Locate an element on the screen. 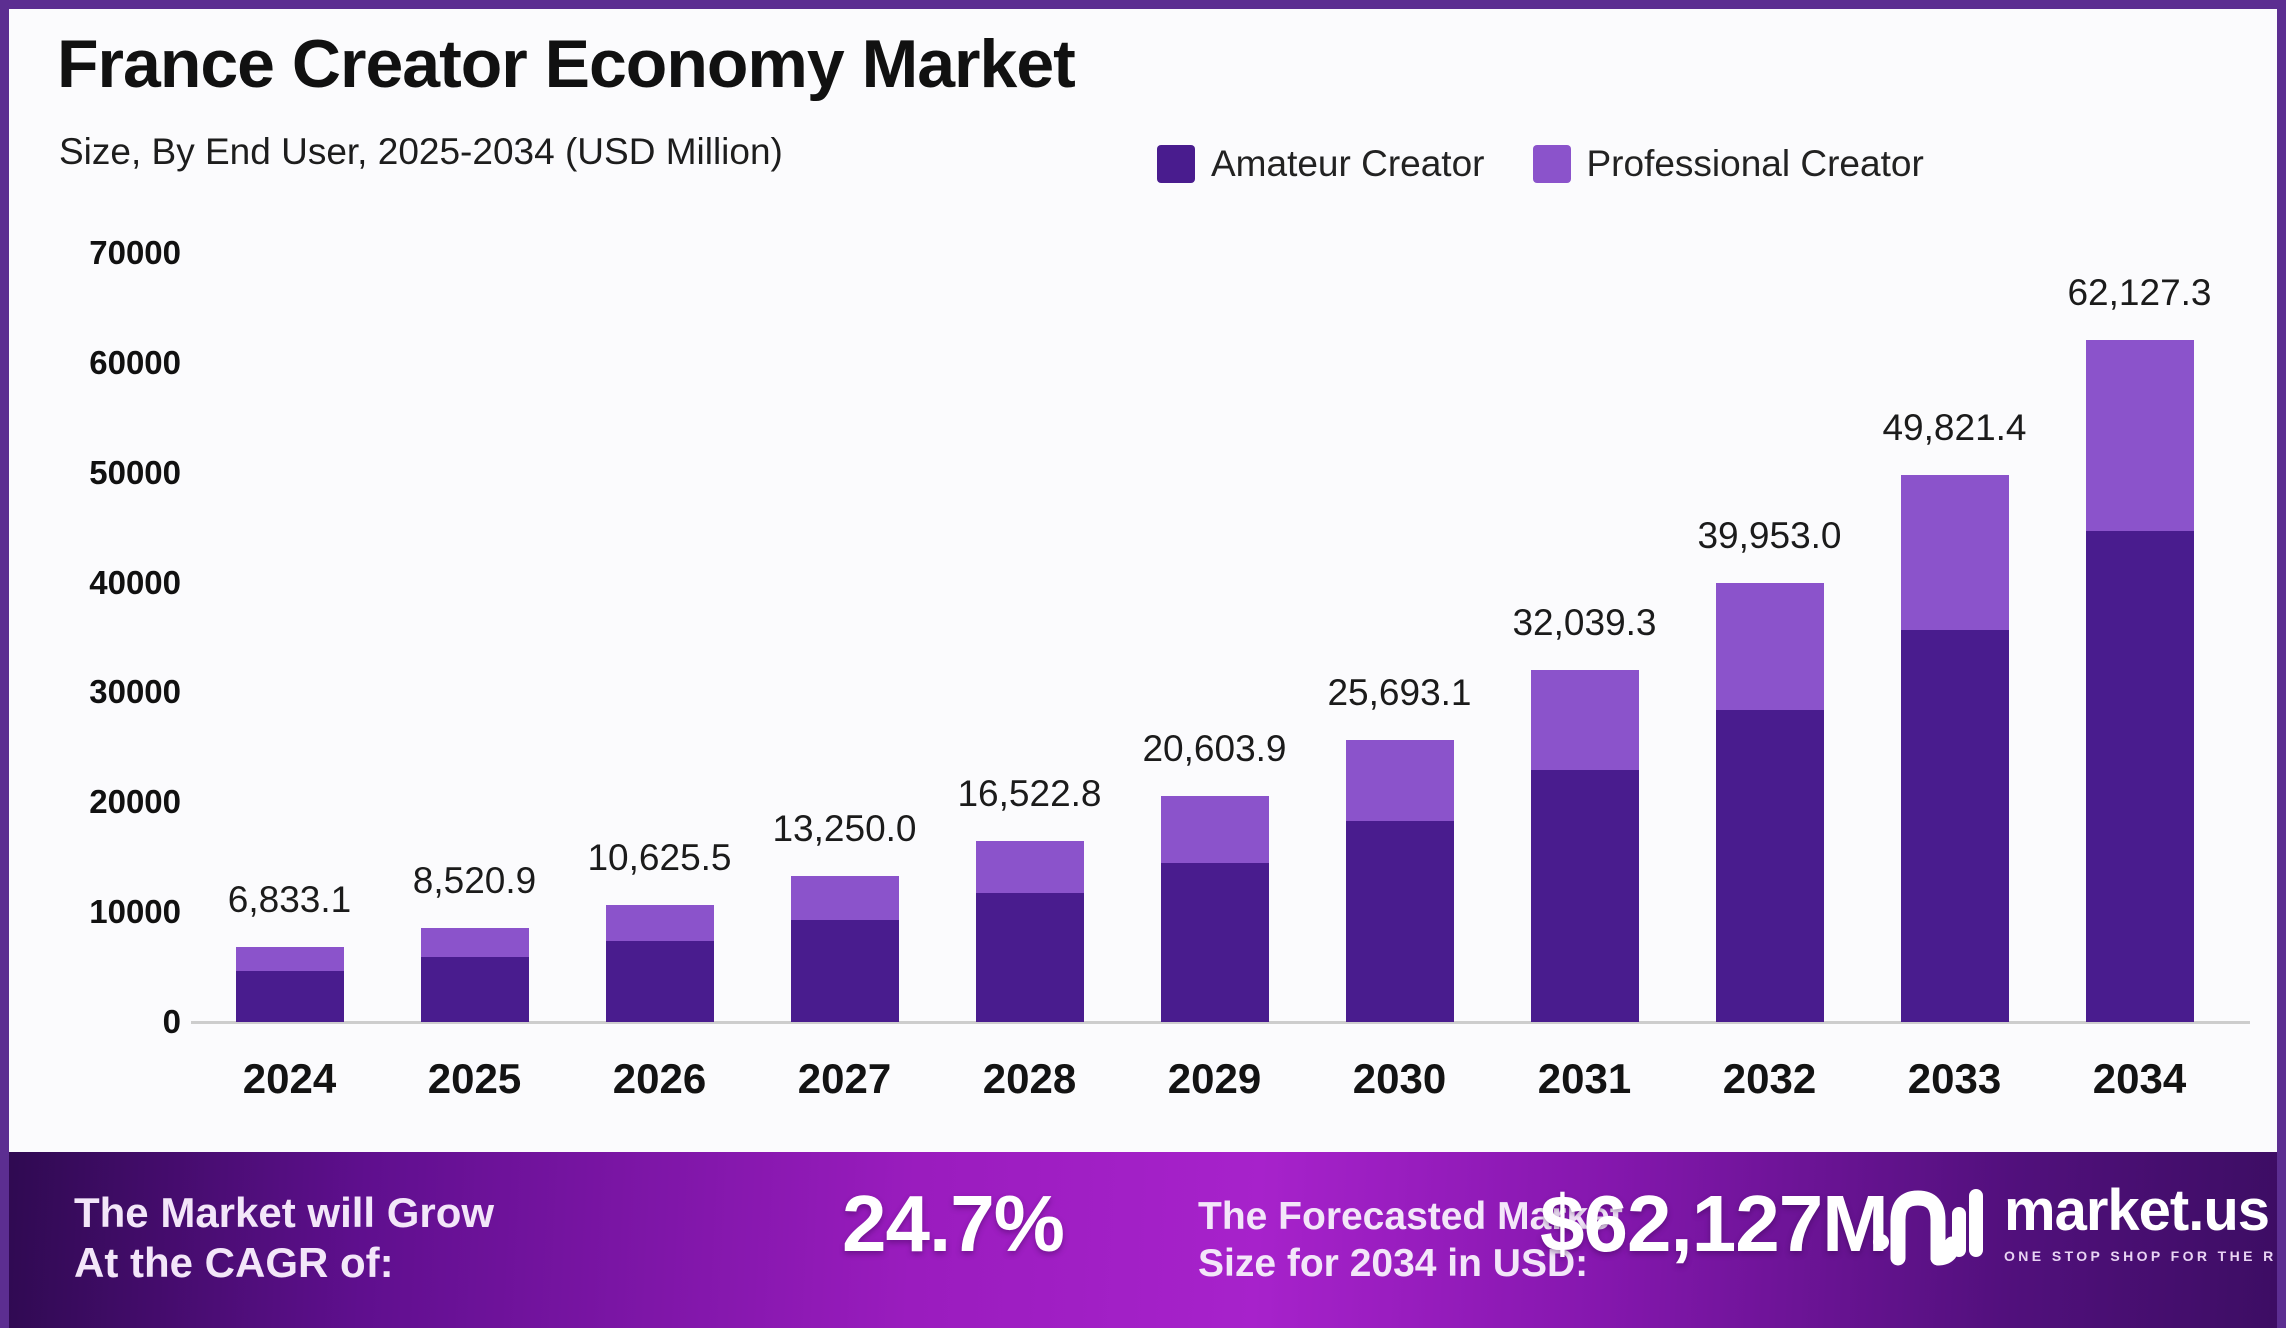 The height and width of the screenshot is (1328, 2286). x-tick-label: 2027 is located at coordinates (844, 1078).